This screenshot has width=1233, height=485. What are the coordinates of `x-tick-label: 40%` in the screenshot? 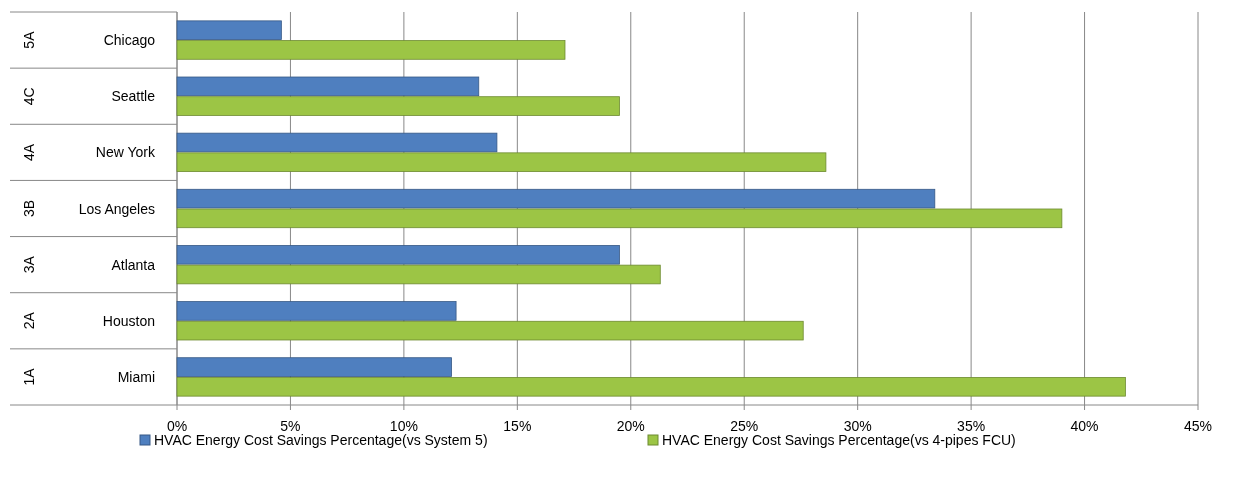 It's located at (1084, 426).